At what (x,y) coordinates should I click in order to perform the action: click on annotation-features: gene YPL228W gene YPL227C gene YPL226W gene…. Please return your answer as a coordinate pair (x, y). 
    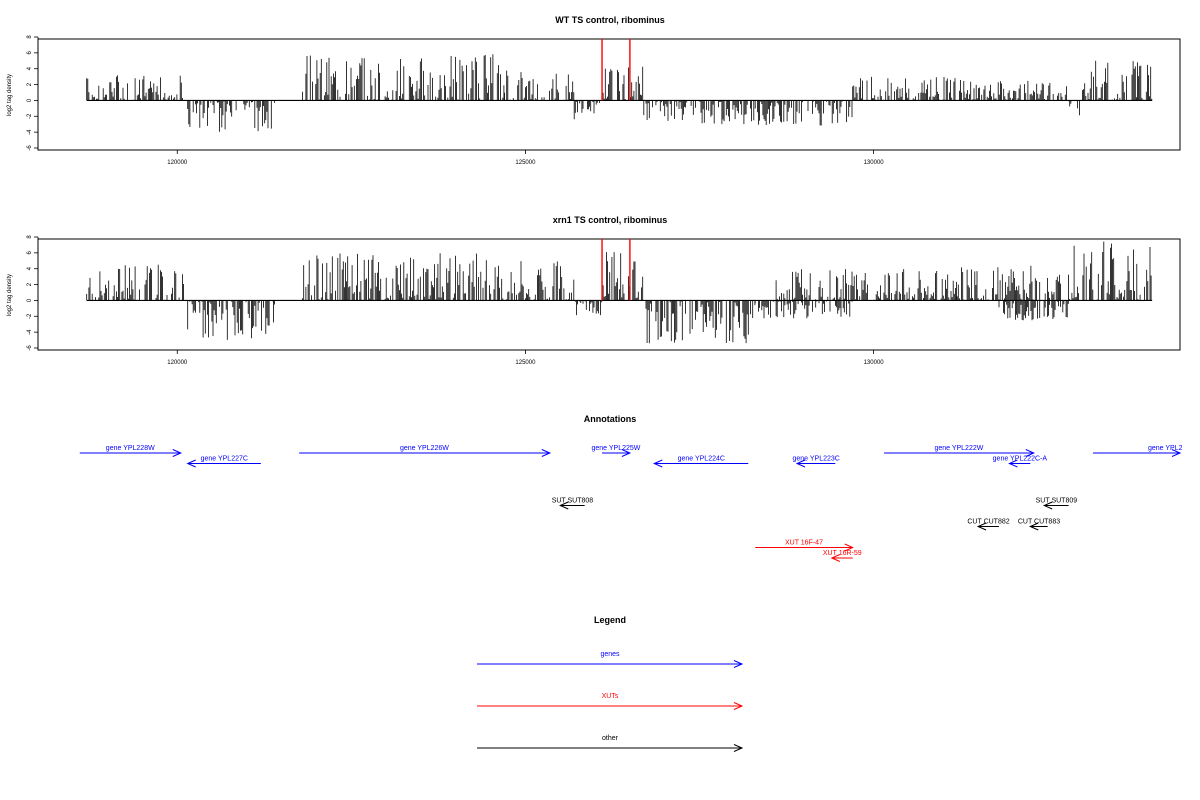
    Looking at the image, I should click on (631, 503).